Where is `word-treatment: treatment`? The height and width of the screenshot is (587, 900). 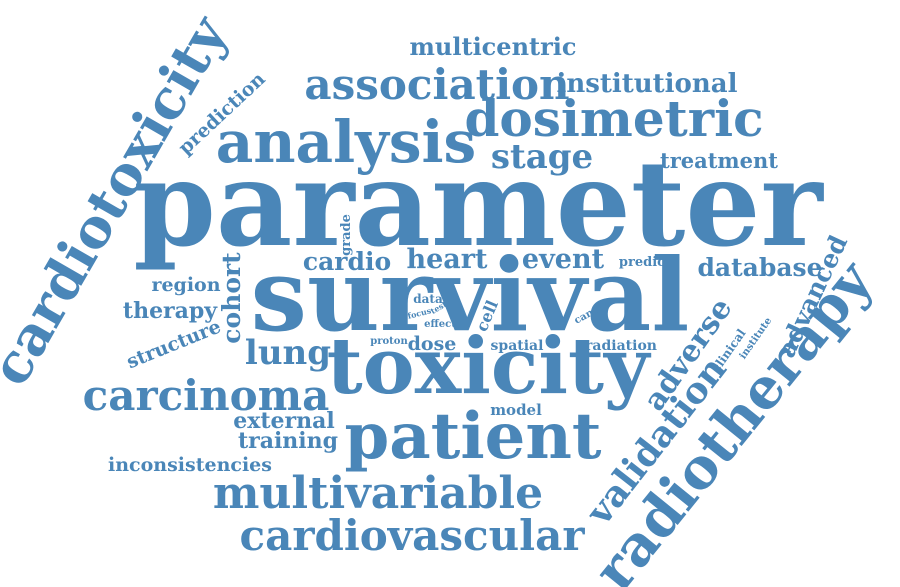
word-treatment: treatment is located at coordinates (719, 160).